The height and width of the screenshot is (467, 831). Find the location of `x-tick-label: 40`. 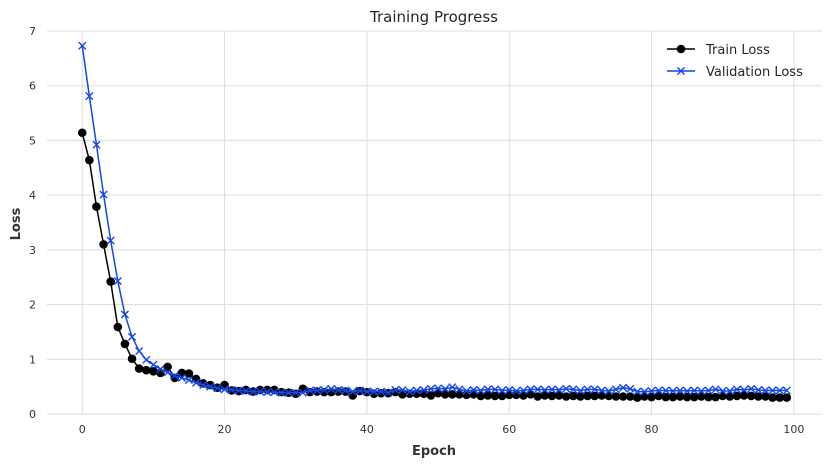

x-tick-label: 40 is located at coordinates (367, 429).